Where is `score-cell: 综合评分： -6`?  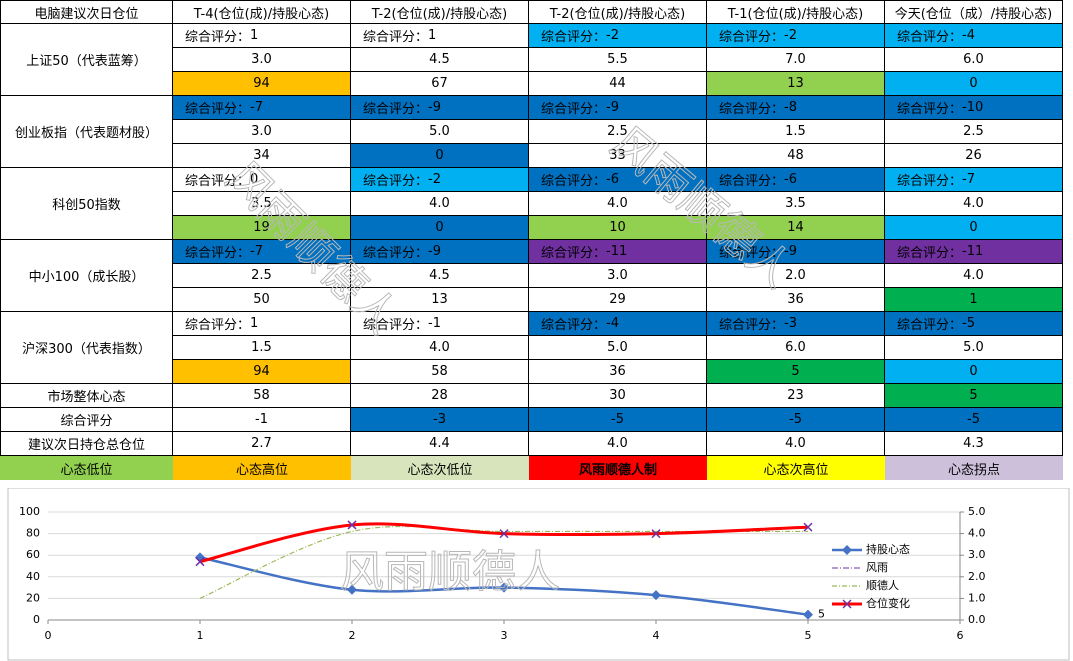
score-cell: 综合评分： -6 is located at coordinates (618, 180).